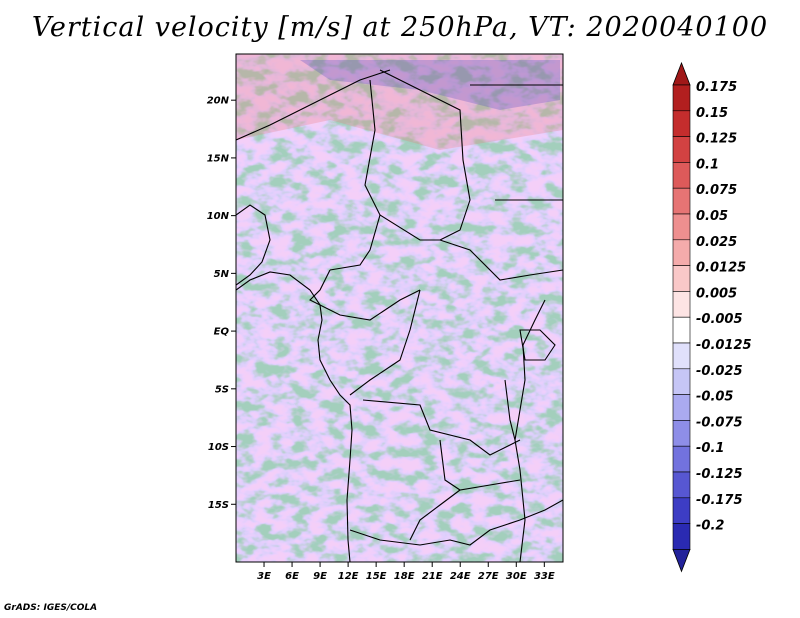  I want to click on longitude-axis: 3E 6E 9E 12E 15E 18E 21E 24E 27E 30E 33E, so click(406, 572).